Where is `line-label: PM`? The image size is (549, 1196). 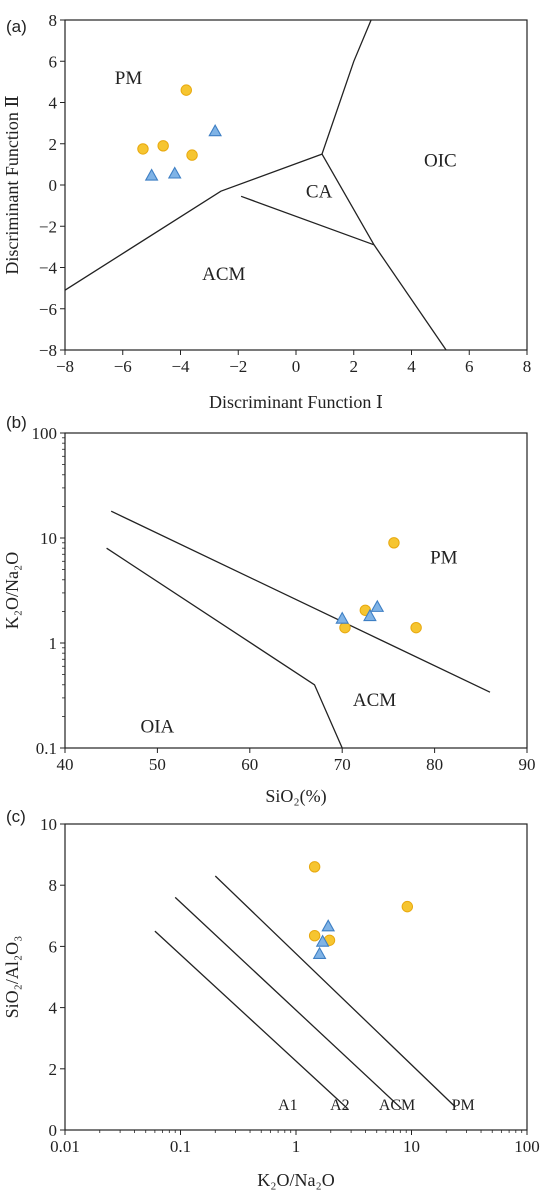
line-label: PM is located at coordinates (463, 1105).